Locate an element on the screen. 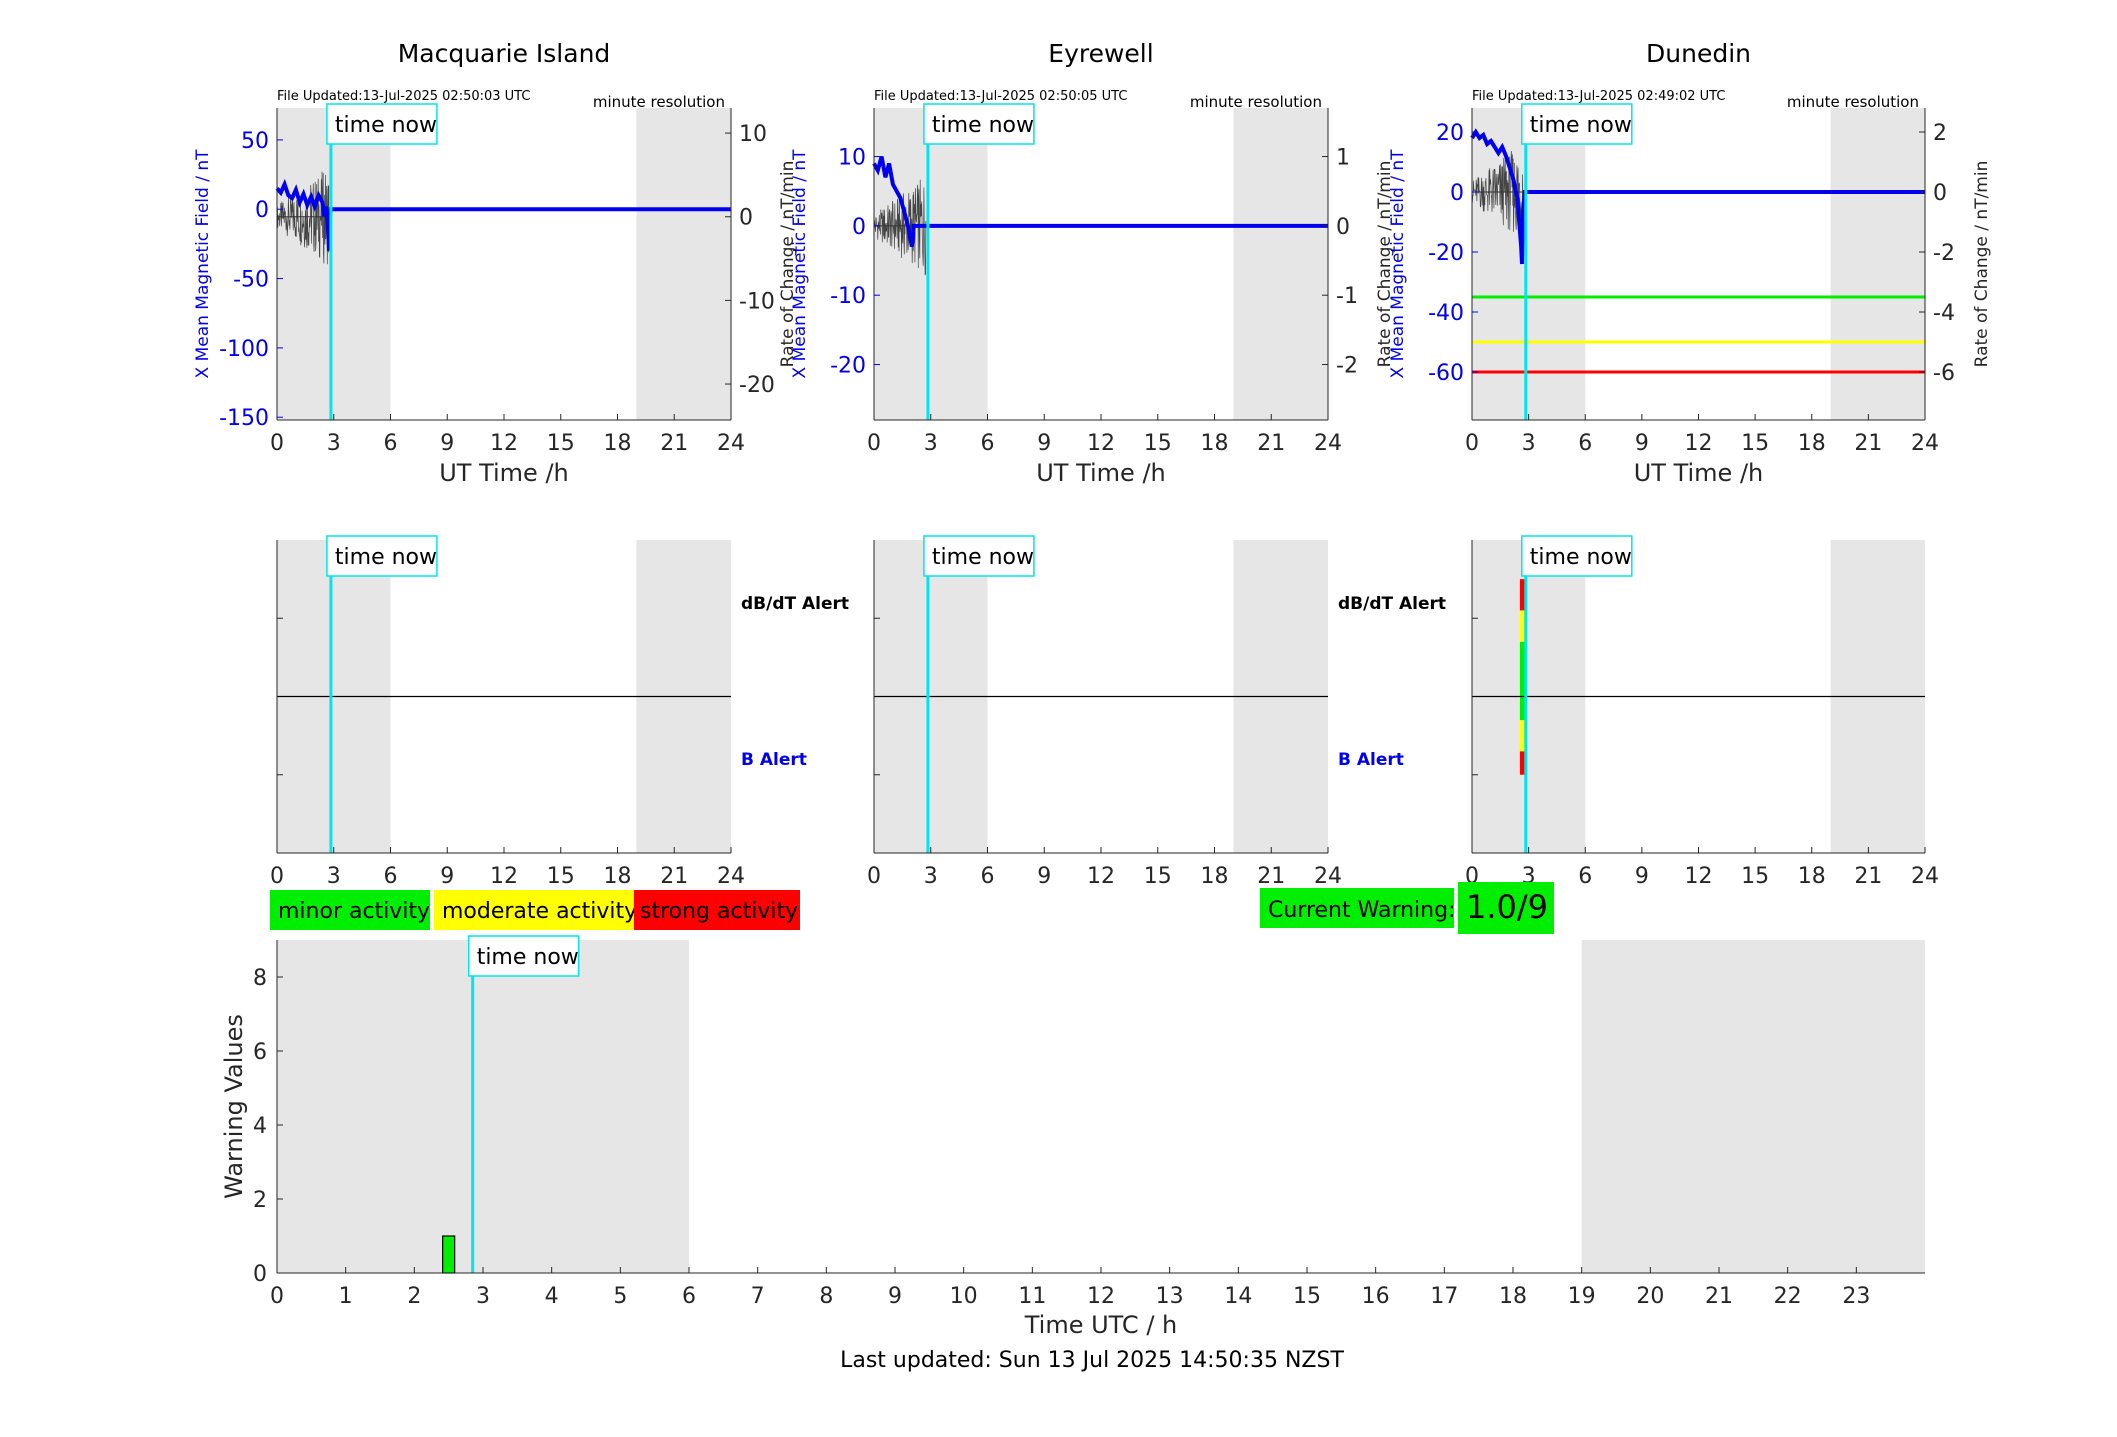  rate-of-change-path is located at coordinates (1498, 193).